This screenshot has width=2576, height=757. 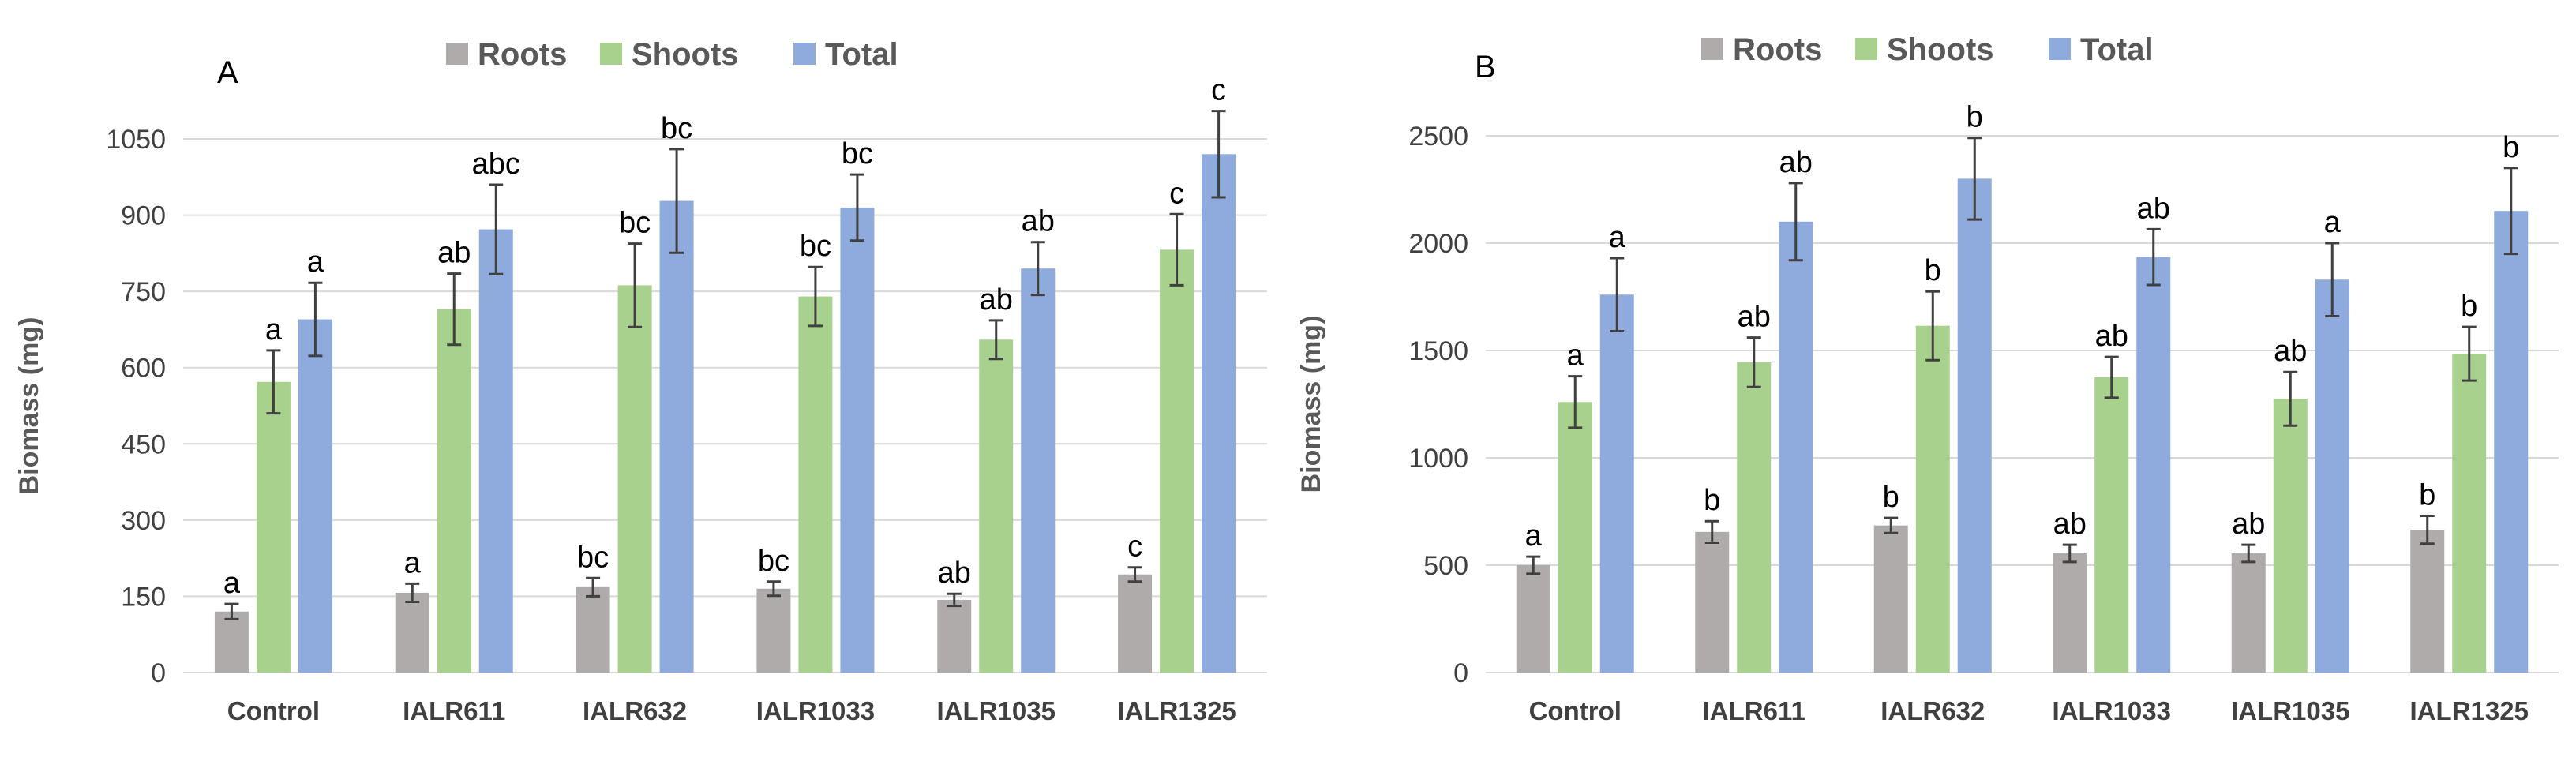 I want to click on panel-letter: B, so click(x=1485, y=67).